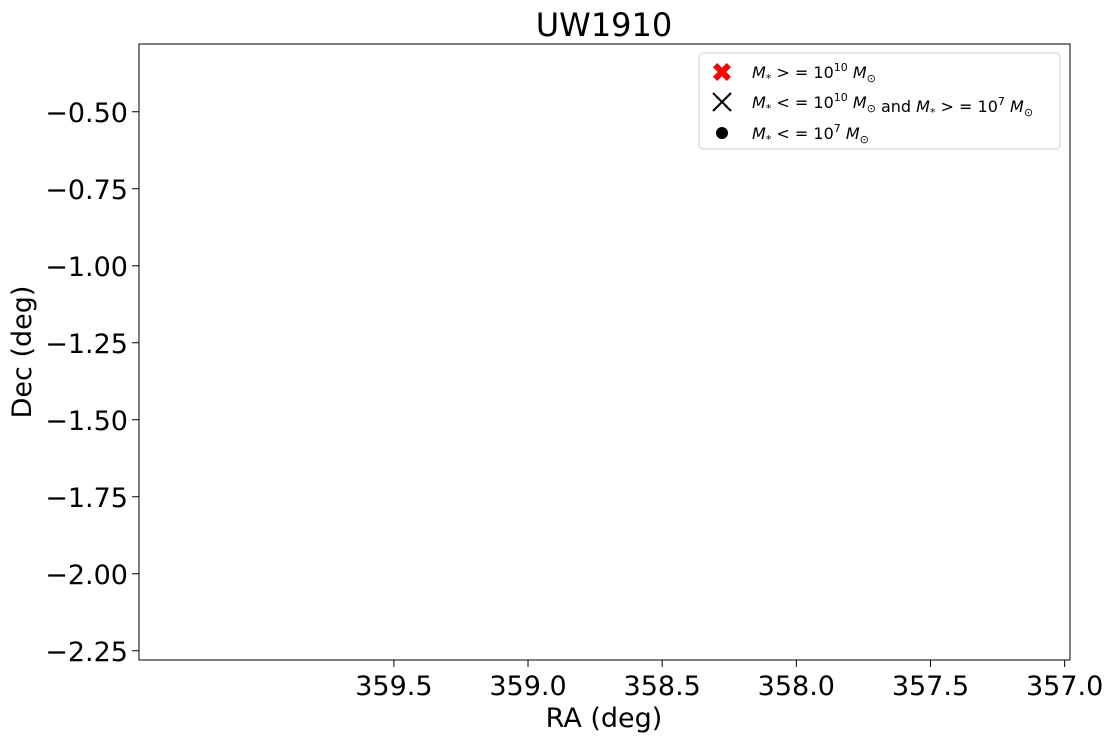 The height and width of the screenshot is (741, 1109). Describe the element at coordinates (930, 686) in the screenshot. I see `x-tick-label: 357.5` at that location.